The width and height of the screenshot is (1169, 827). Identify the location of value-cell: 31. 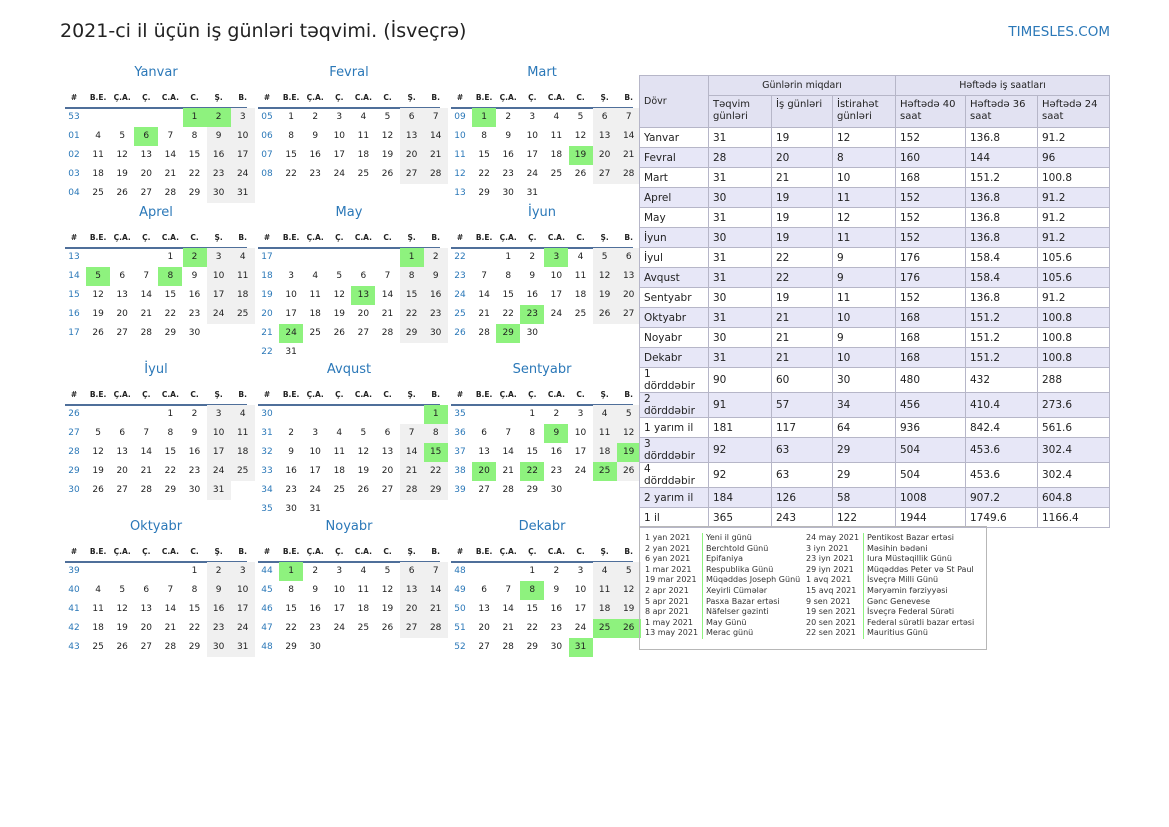
(740, 217).